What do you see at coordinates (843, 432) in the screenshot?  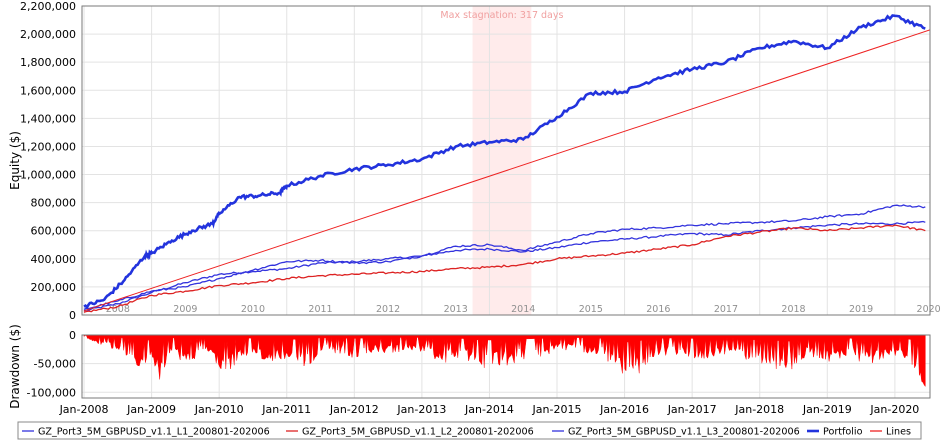 I see `legend-label: Portfolio` at bounding box center [843, 432].